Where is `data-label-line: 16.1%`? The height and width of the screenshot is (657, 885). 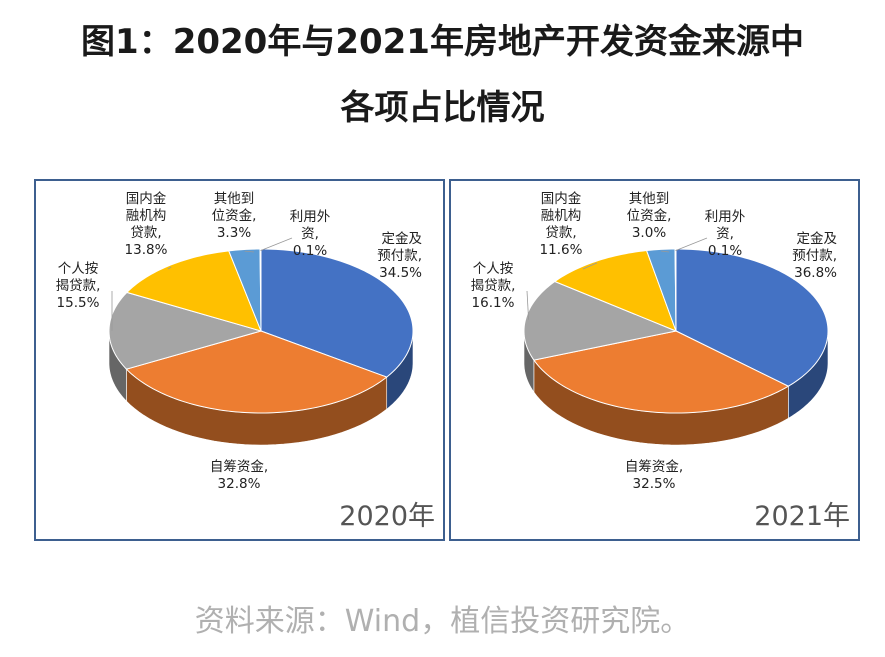
data-label-line: 16.1% is located at coordinates (493, 303).